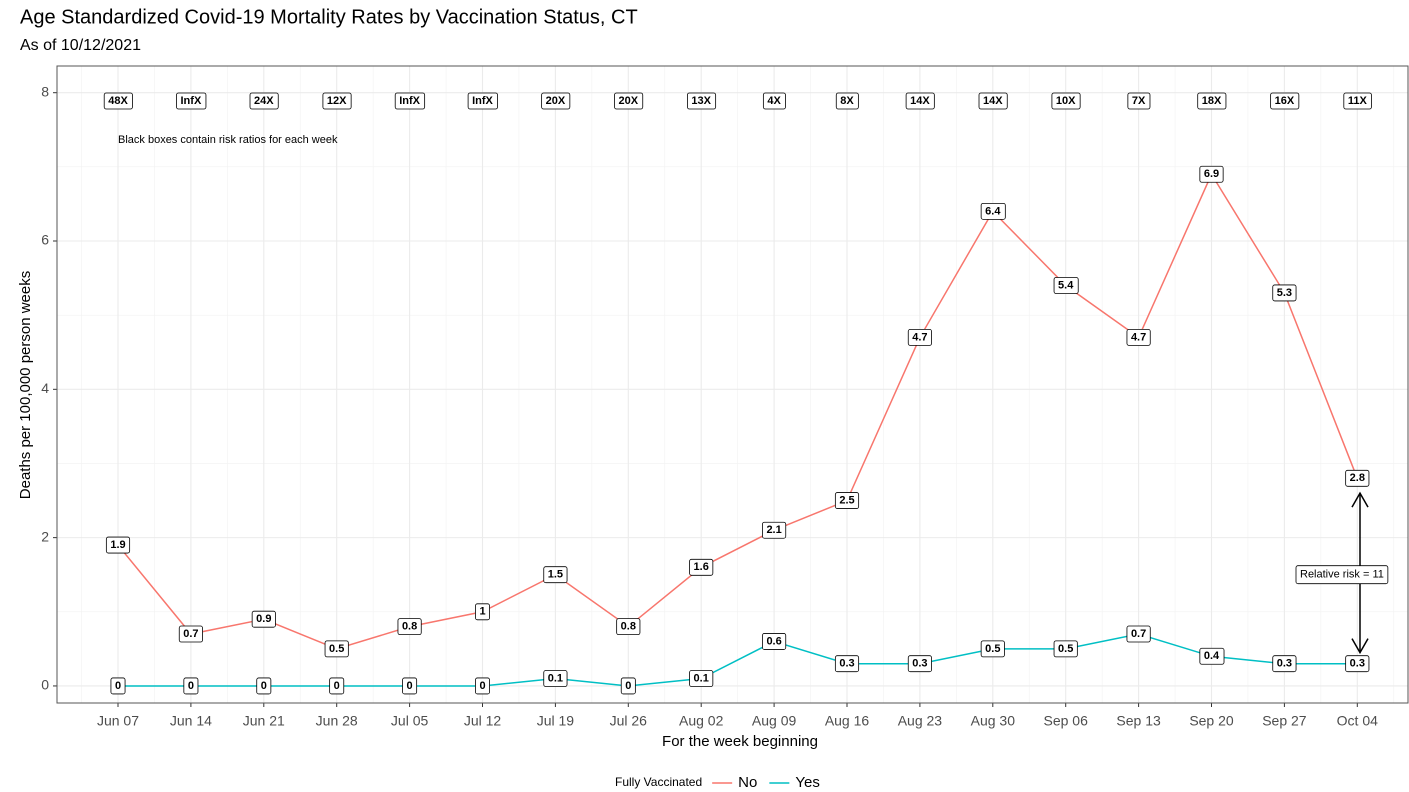  Describe the element at coordinates (1138, 721) in the screenshot. I see `x-tick-label: Sep 13` at that location.